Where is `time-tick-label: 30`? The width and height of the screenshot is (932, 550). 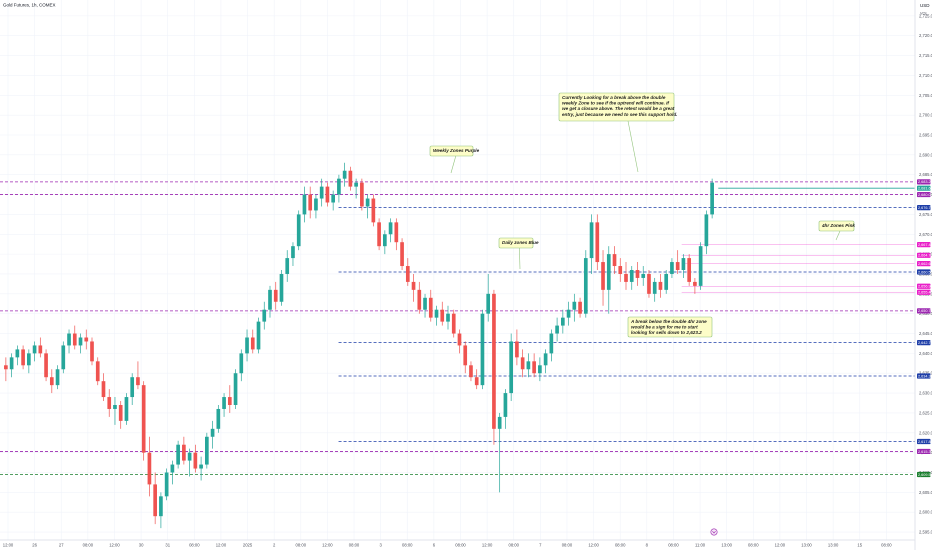
time-tick-label: 30 is located at coordinates (141, 545).